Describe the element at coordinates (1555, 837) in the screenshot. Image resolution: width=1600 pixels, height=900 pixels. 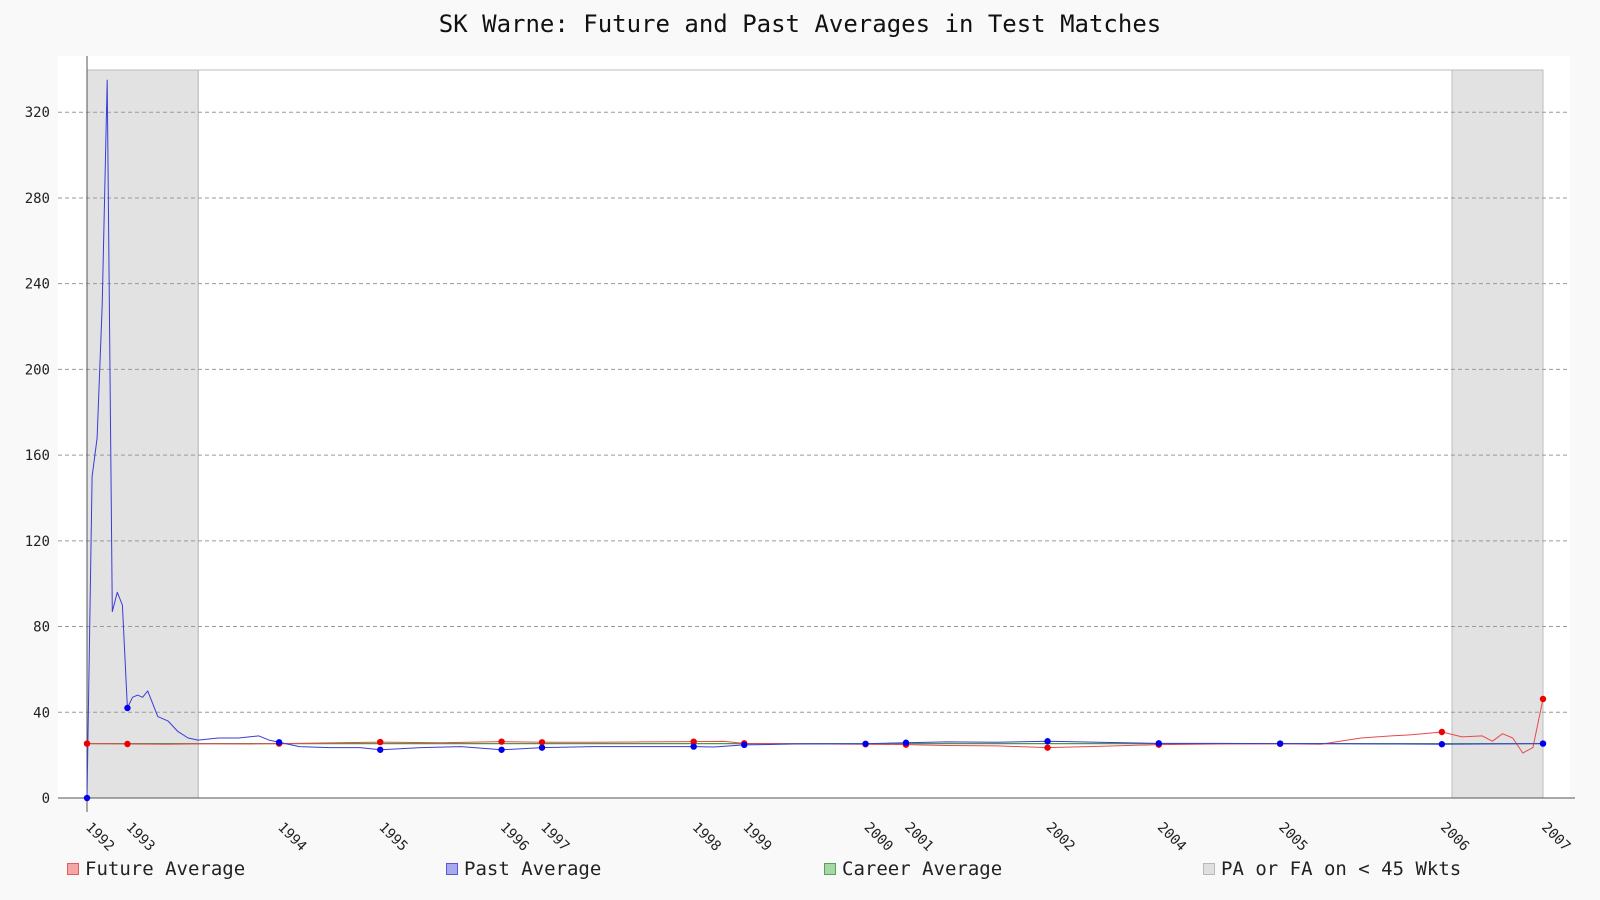
I see `x-tick-label: 2007` at that location.